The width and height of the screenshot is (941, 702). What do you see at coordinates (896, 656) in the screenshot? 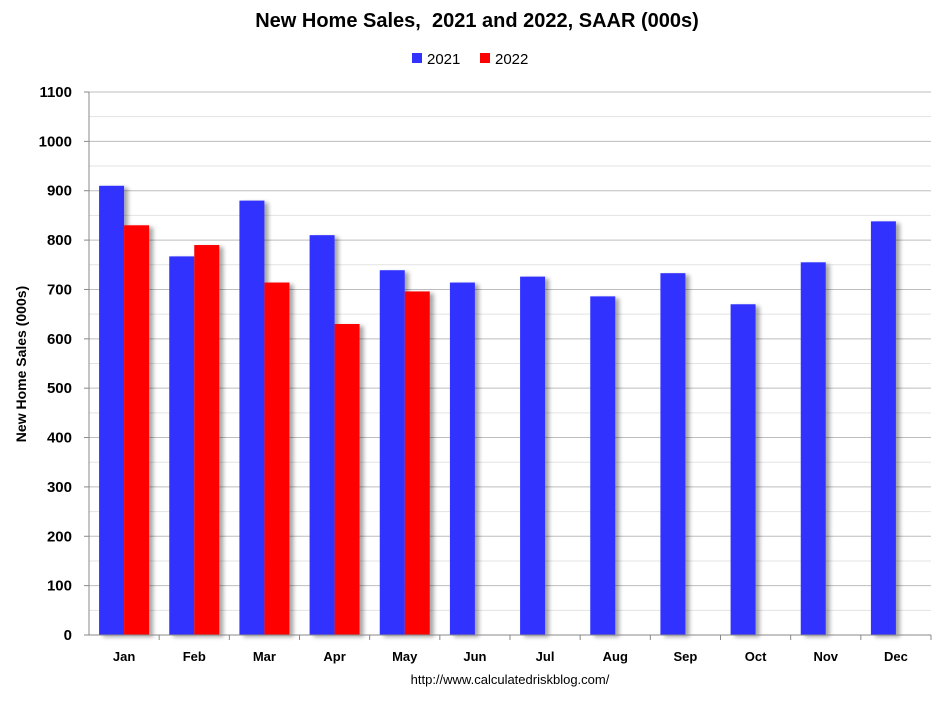
I see `x-tick-label-dec: Dec` at bounding box center [896, 656].